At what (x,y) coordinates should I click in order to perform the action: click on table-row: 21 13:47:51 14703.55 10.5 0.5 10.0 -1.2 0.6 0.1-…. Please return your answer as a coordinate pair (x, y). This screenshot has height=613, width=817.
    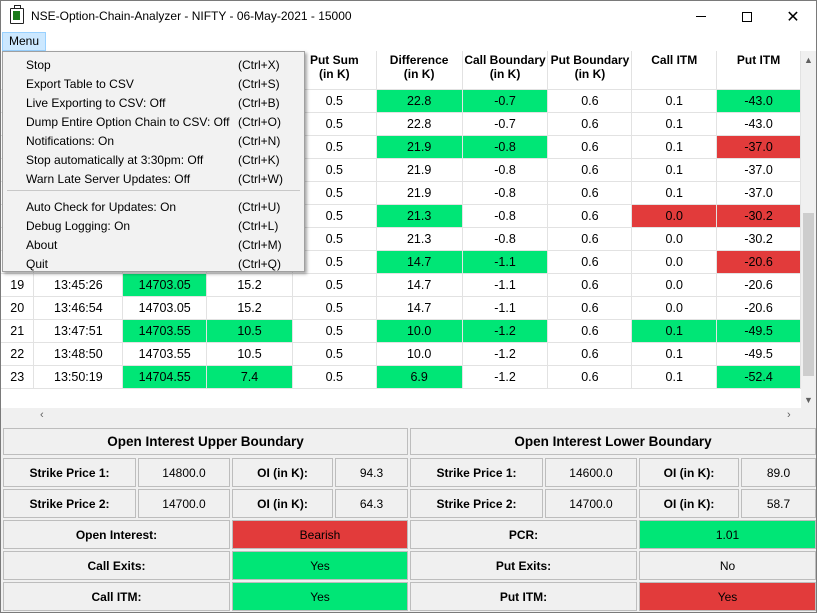
    Looking at the image, I should click on (401, 331).